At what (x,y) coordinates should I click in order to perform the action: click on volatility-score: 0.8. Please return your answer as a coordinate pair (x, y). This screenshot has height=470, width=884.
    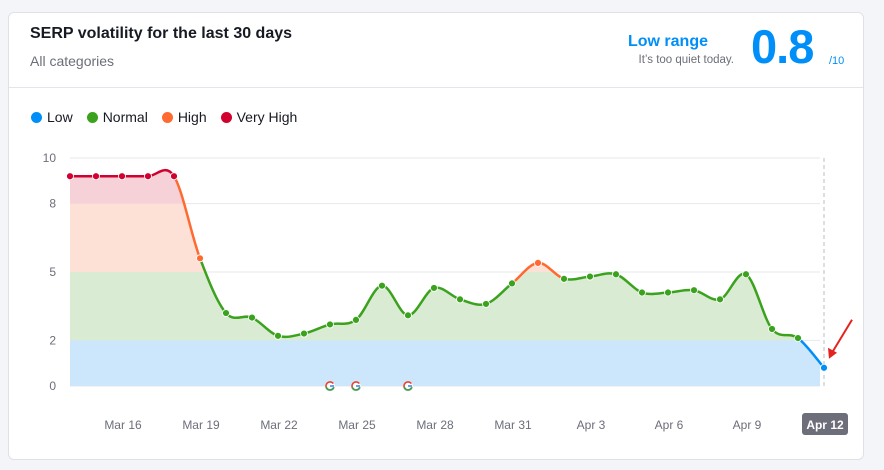
    Looking at the image, I should click on (782, 46).